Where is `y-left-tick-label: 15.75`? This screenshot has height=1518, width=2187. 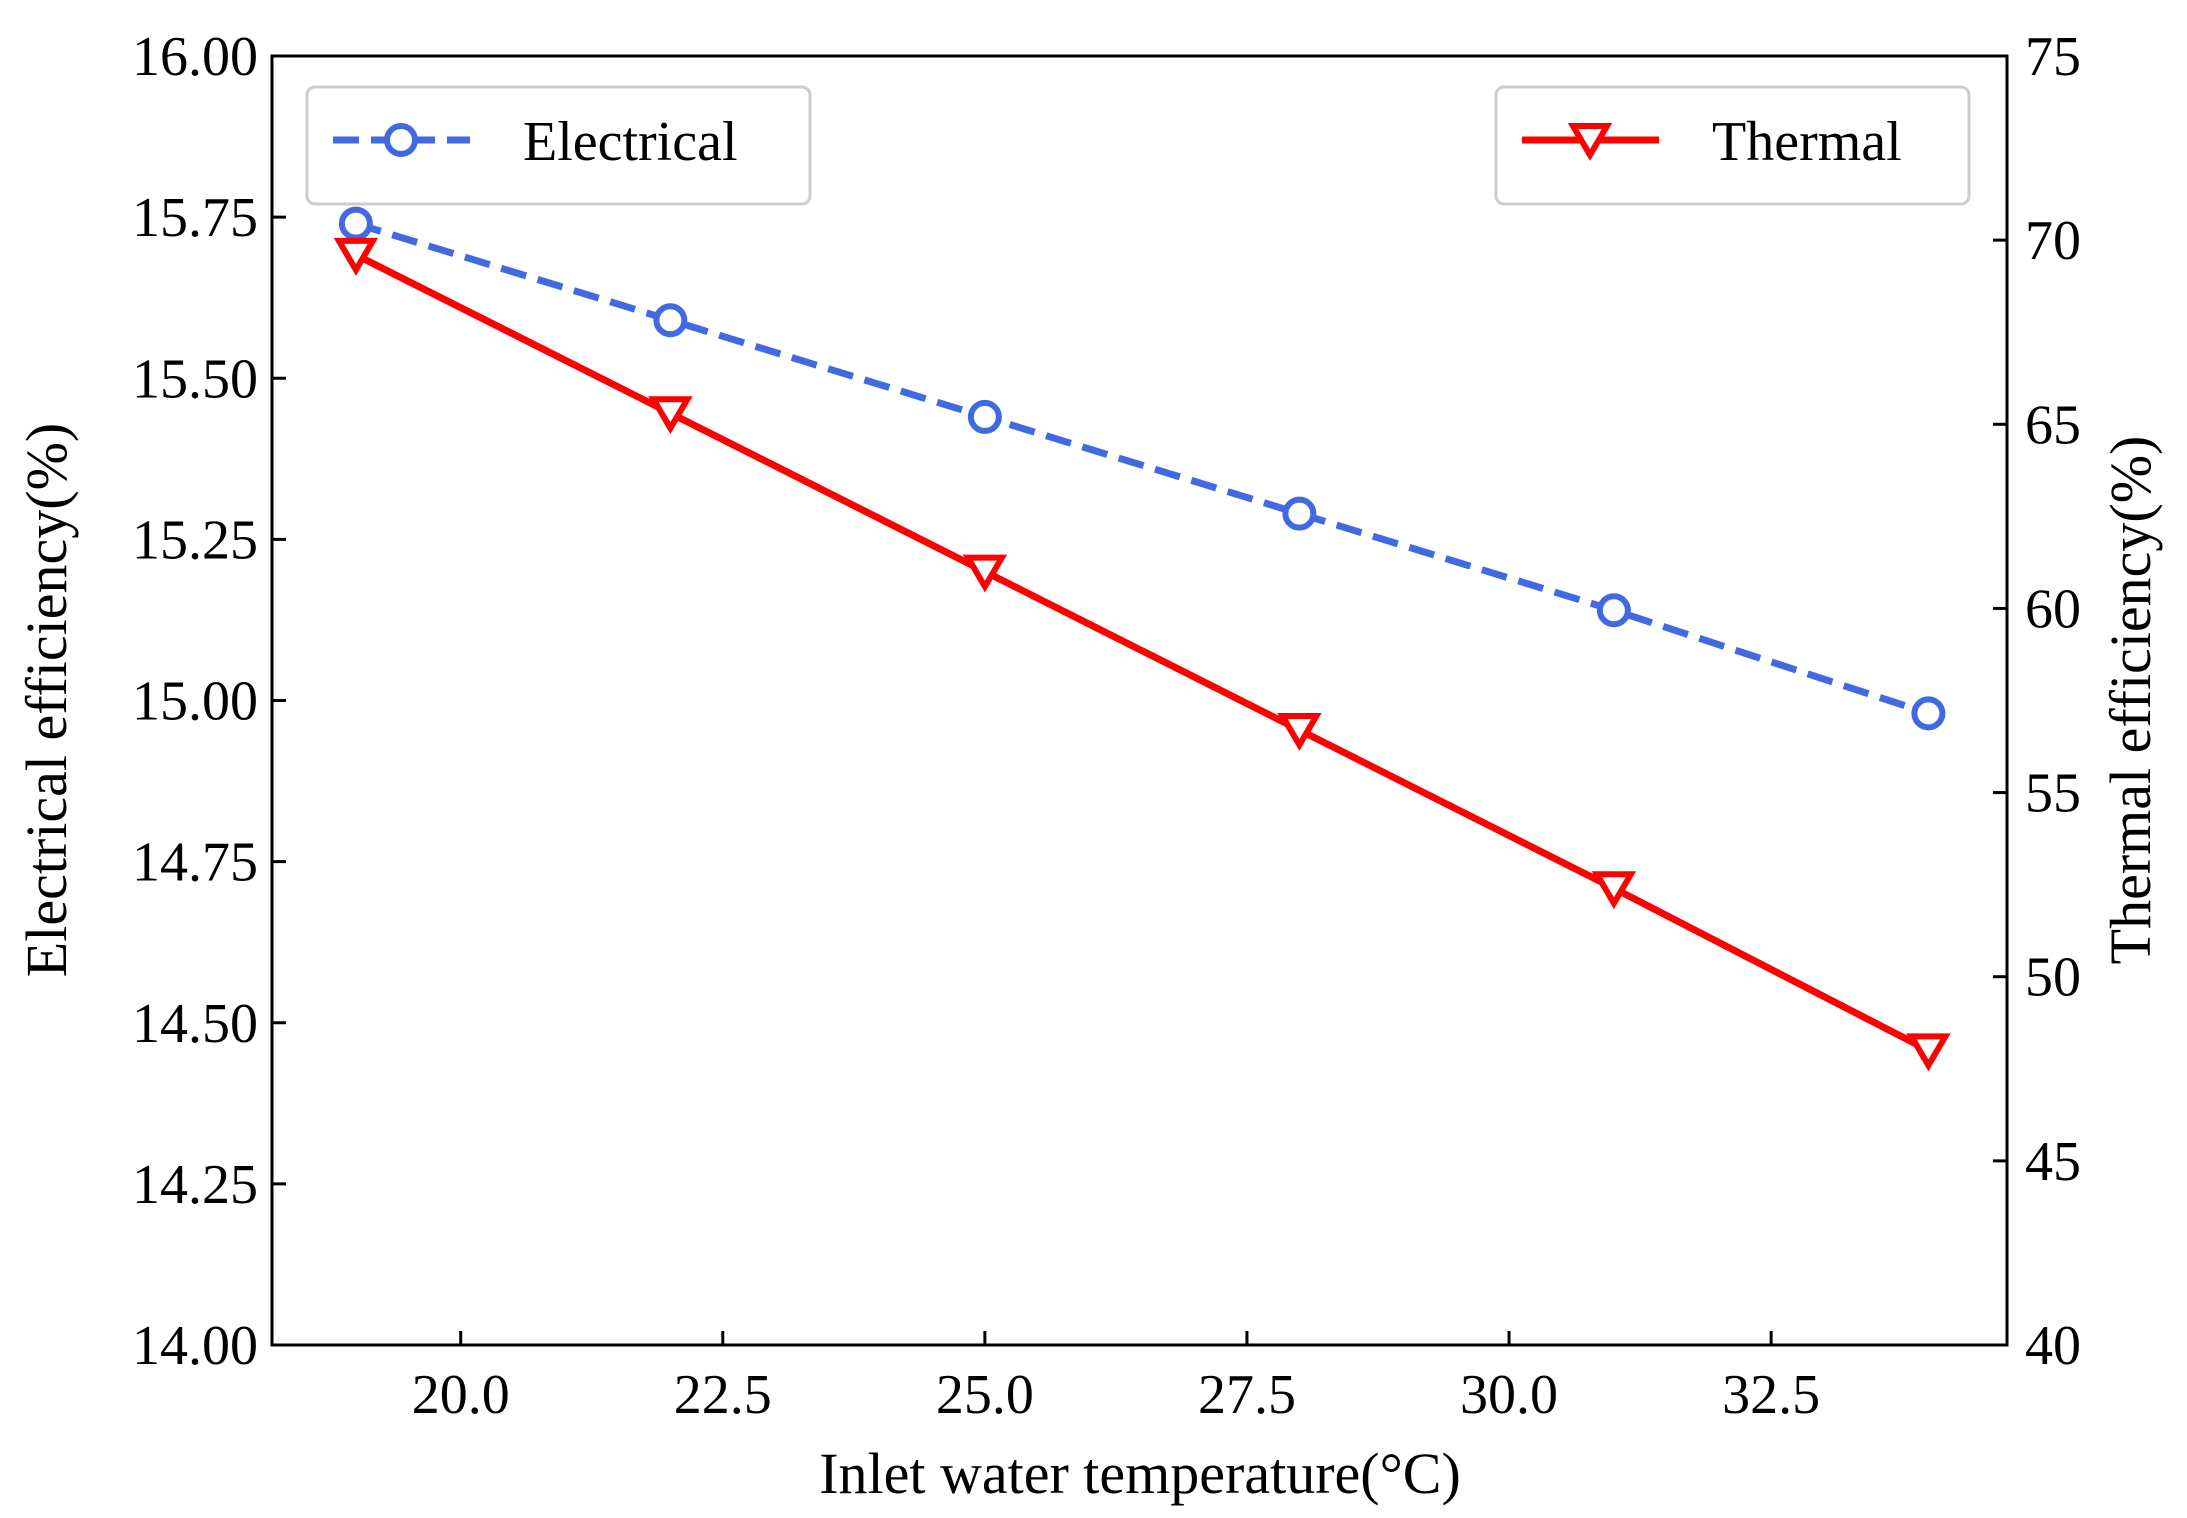 y-left-tick-label: 15.75 is located at coordinates (195, 218).